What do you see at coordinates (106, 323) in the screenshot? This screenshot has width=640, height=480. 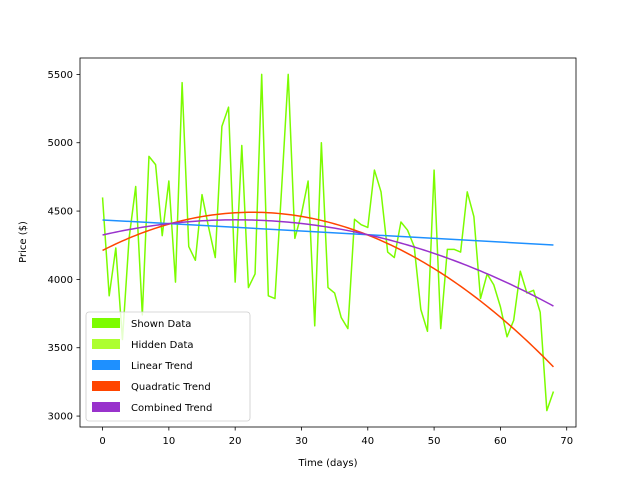 I see `legend-swatch-shown-data` at bounding box center [106, 323].